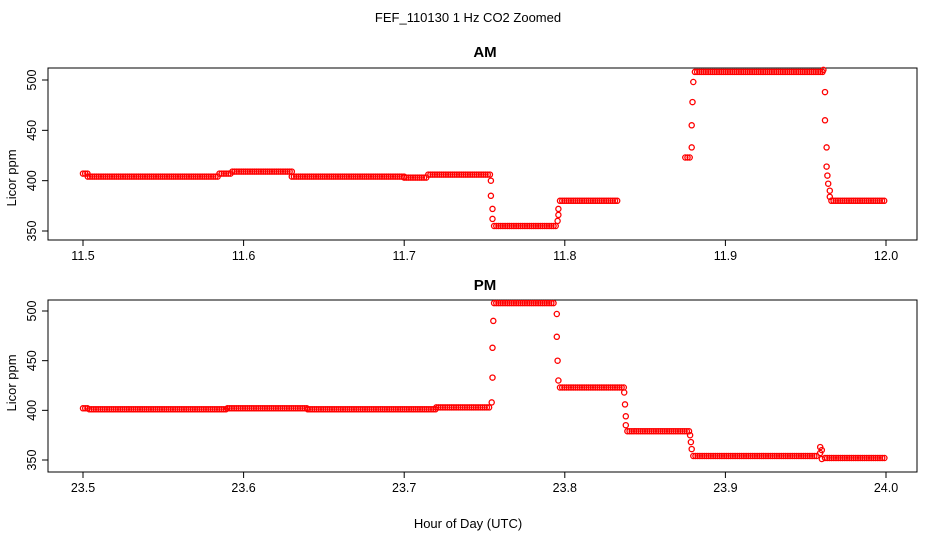 This screenshot has width=936, height=540. Describe the element at coordinates (243, 256) in the screenshot. I see `x-tick-label: 11.6` at that location.